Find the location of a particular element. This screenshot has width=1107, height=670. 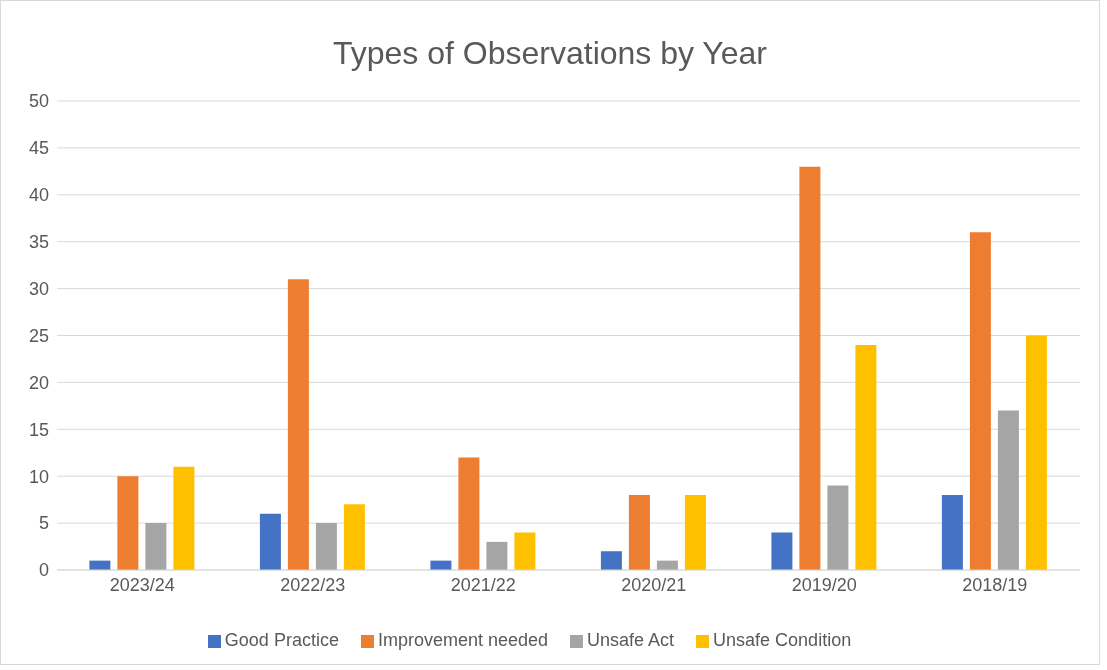

y-tick-label: 30 is located at coordinates (38, 288).